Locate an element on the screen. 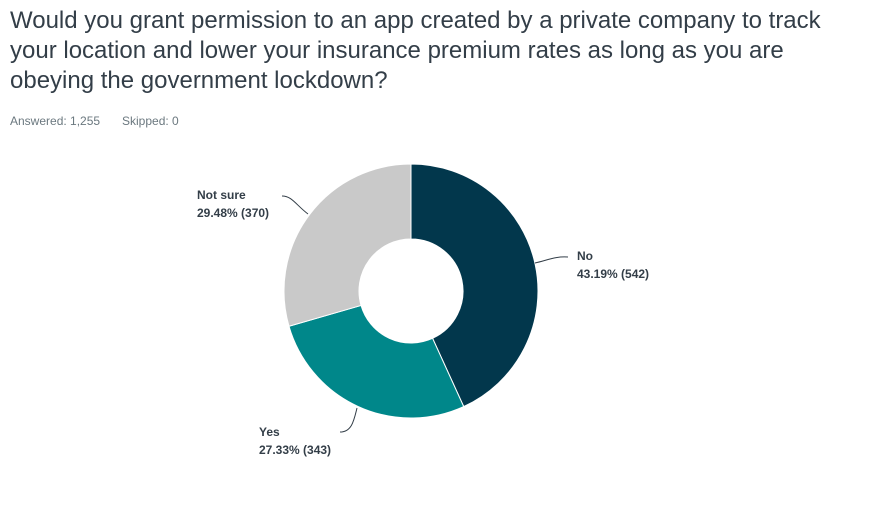 This screenshot has width=887, height=519. slice-value-label: 27.33% (343) is located at coordinates (295, 450).